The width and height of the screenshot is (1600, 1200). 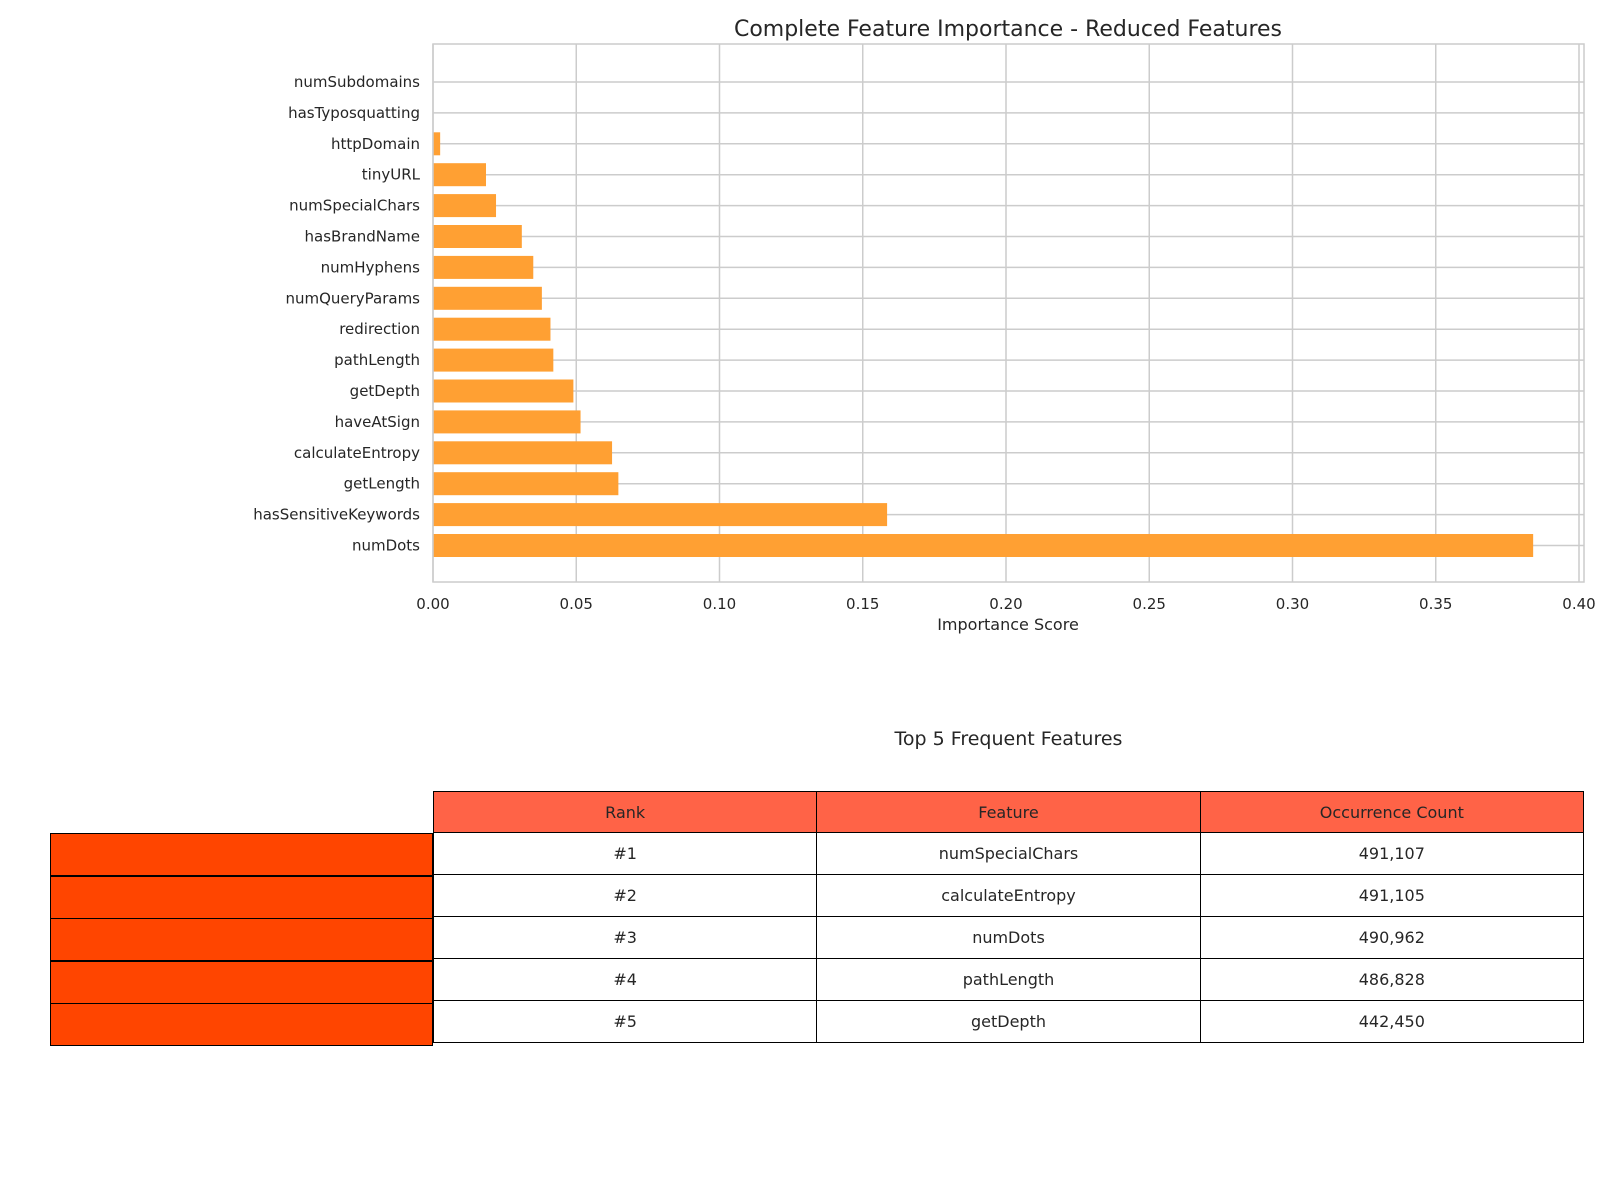 What do you see at coordinates (625, 895) in the screenshot?
I see `rank-cell: #2` at bounding box center [625, 895].